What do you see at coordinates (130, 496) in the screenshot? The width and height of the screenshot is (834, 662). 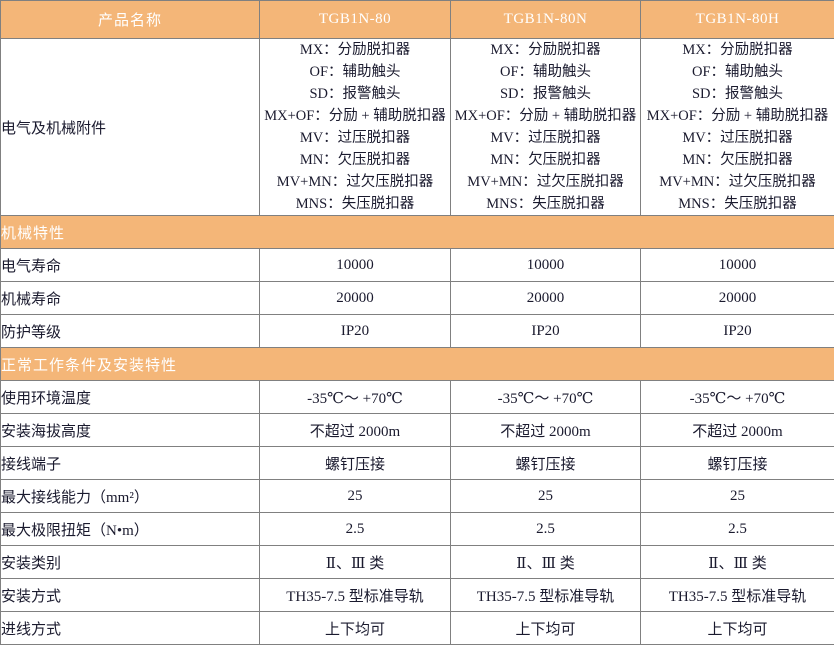 I see `row-label: 最大接线能力（mm²）` at bounding box center [130, 496].